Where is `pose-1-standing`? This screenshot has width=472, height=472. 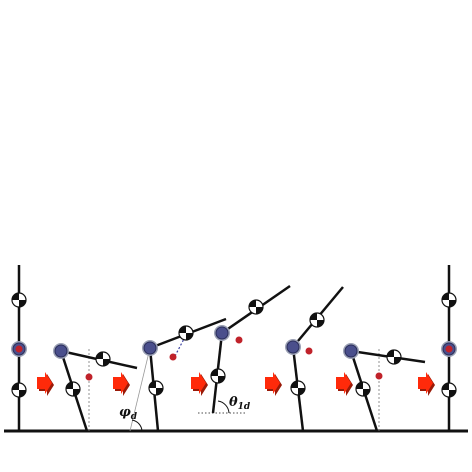 pose-1-standing is located at coordinates (19, 348).